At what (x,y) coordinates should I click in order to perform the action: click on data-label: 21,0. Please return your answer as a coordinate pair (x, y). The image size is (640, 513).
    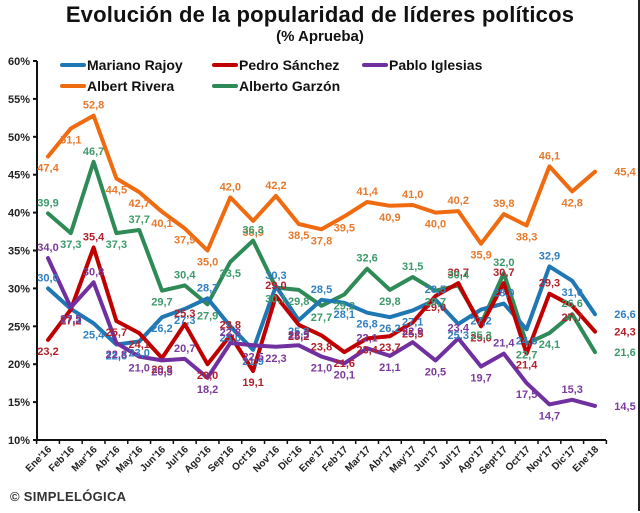
    Looking at the image, I should click on (138, 369).